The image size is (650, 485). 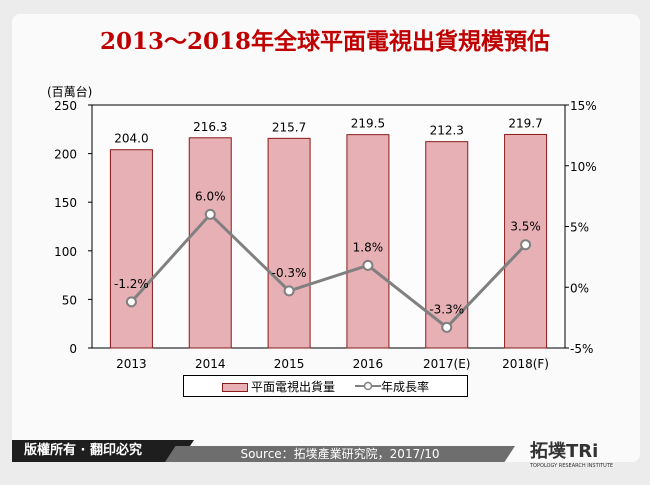 I want to click on legend-bar: 平面電視出貨量, so click(x=278, y=386).